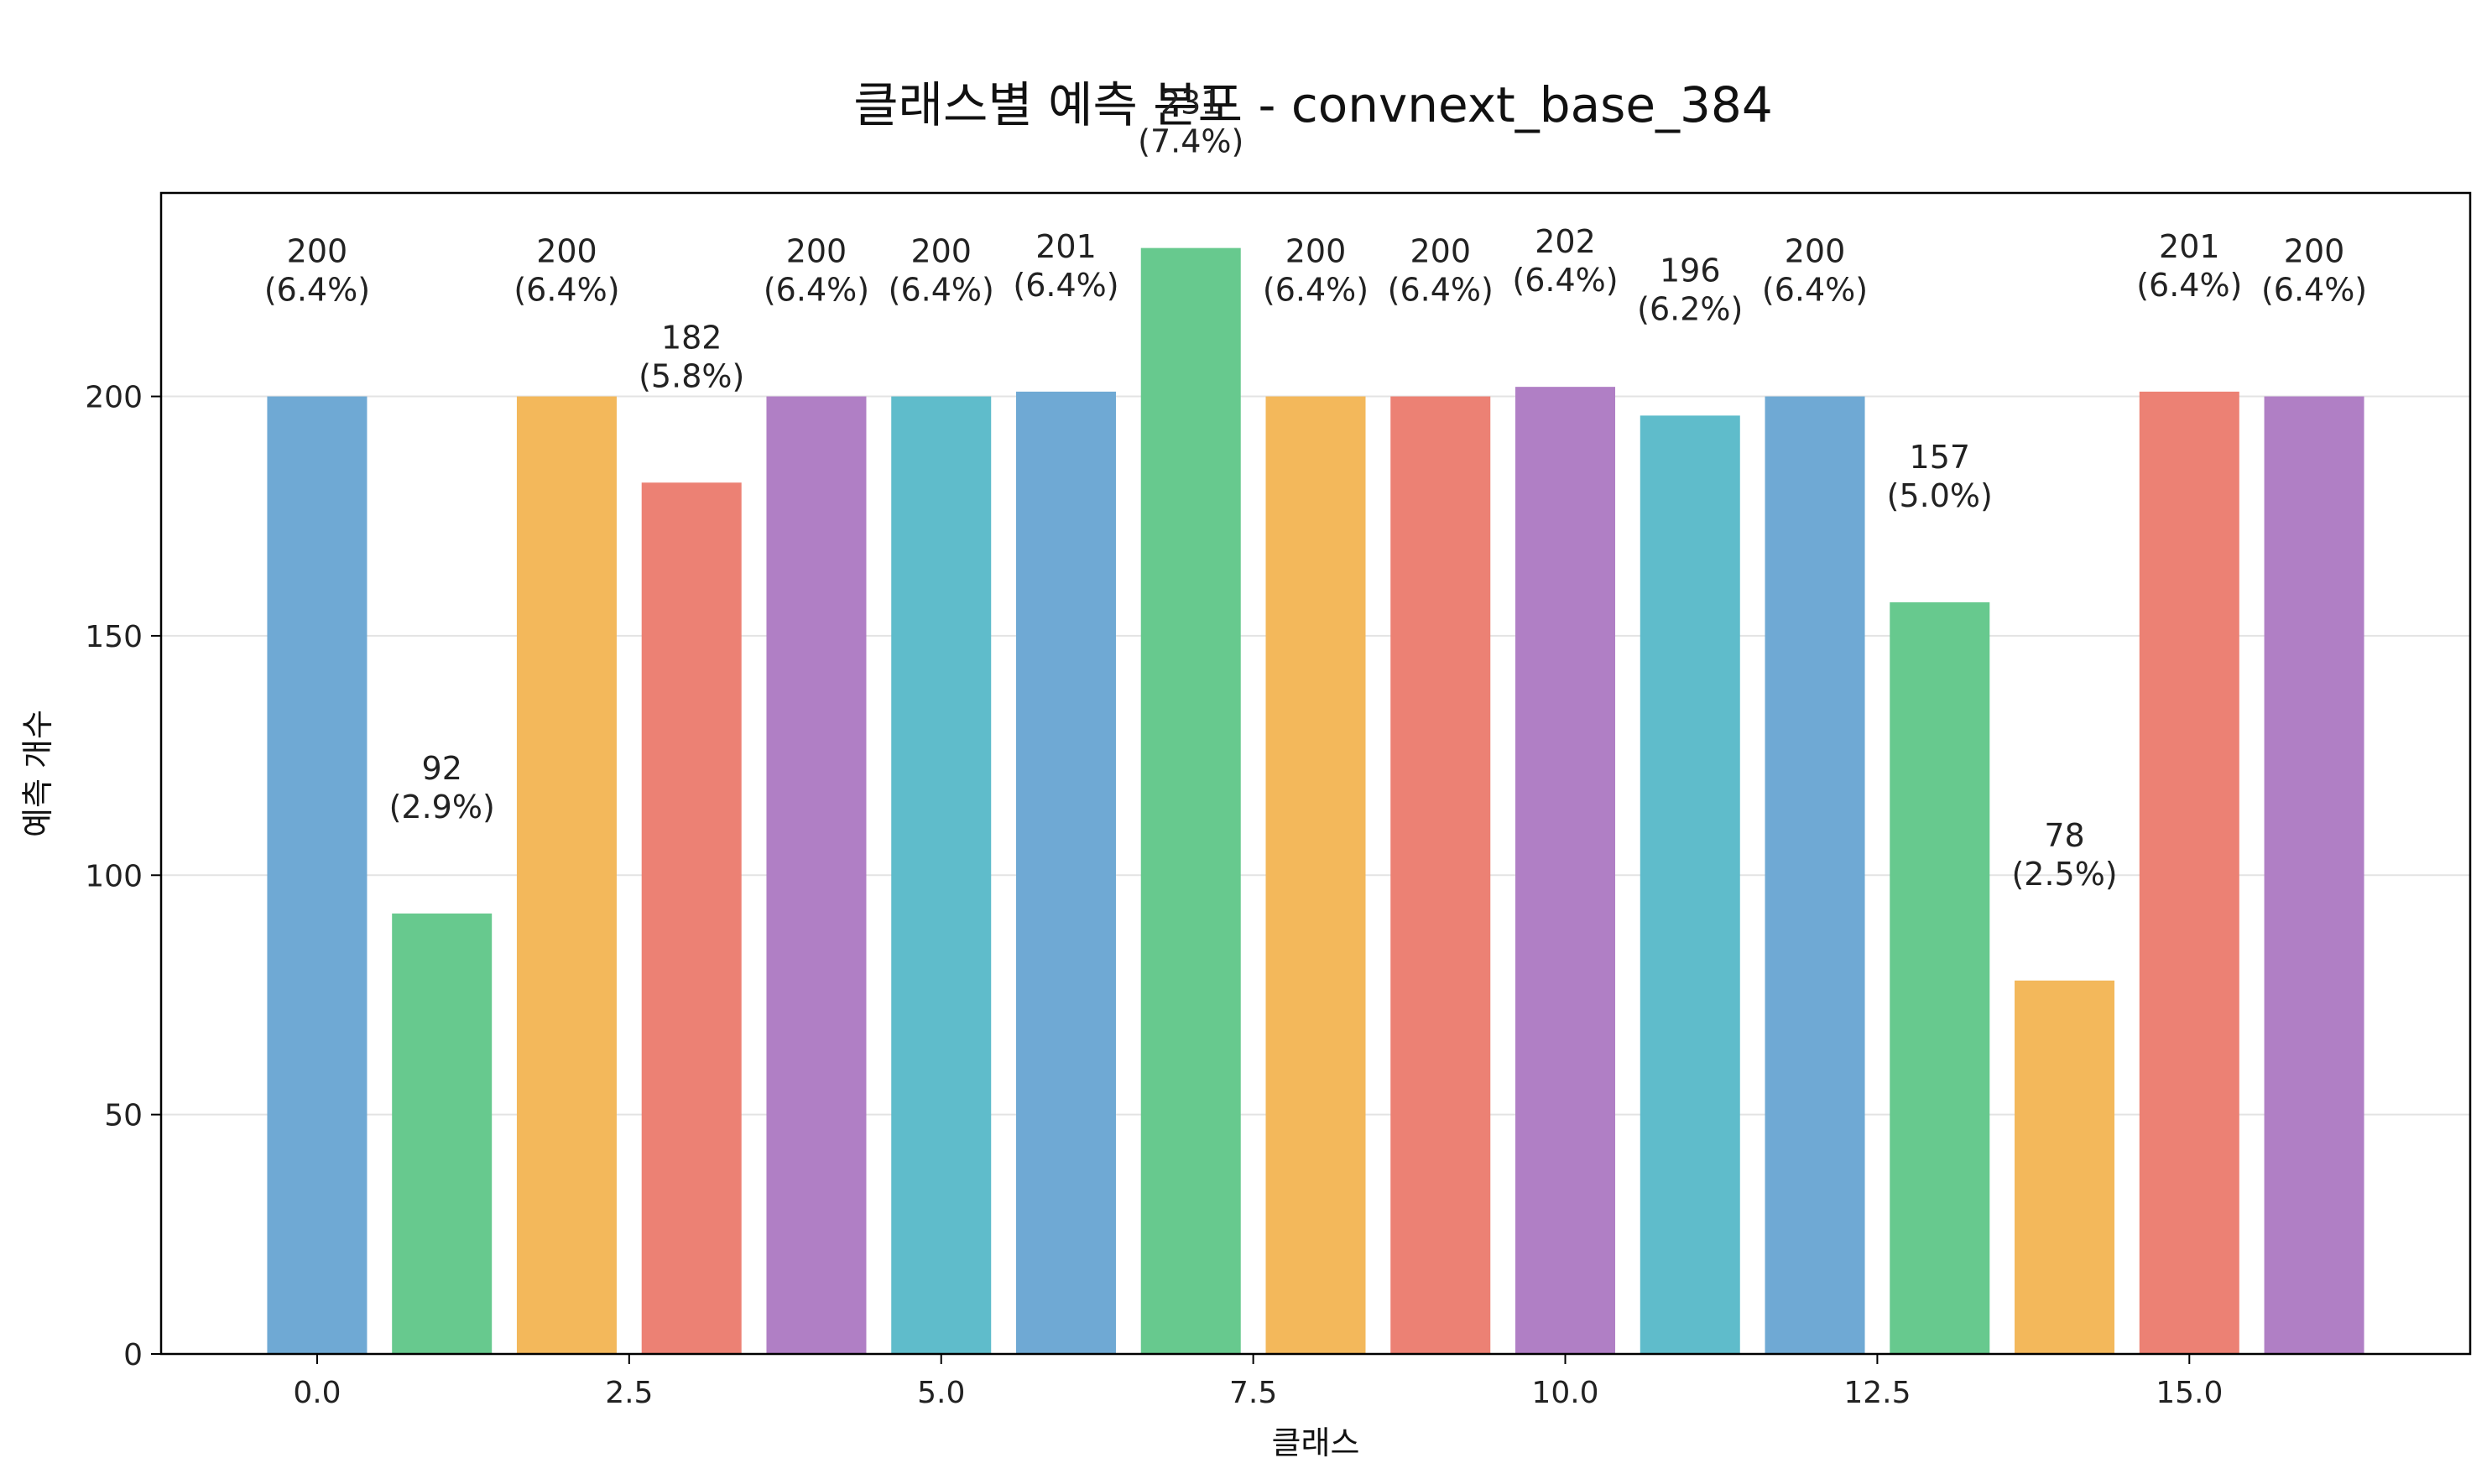 This screenshot has width=2492, height=1484. I want to click on x-tick-label: 12.5, so click(1877, 1393).